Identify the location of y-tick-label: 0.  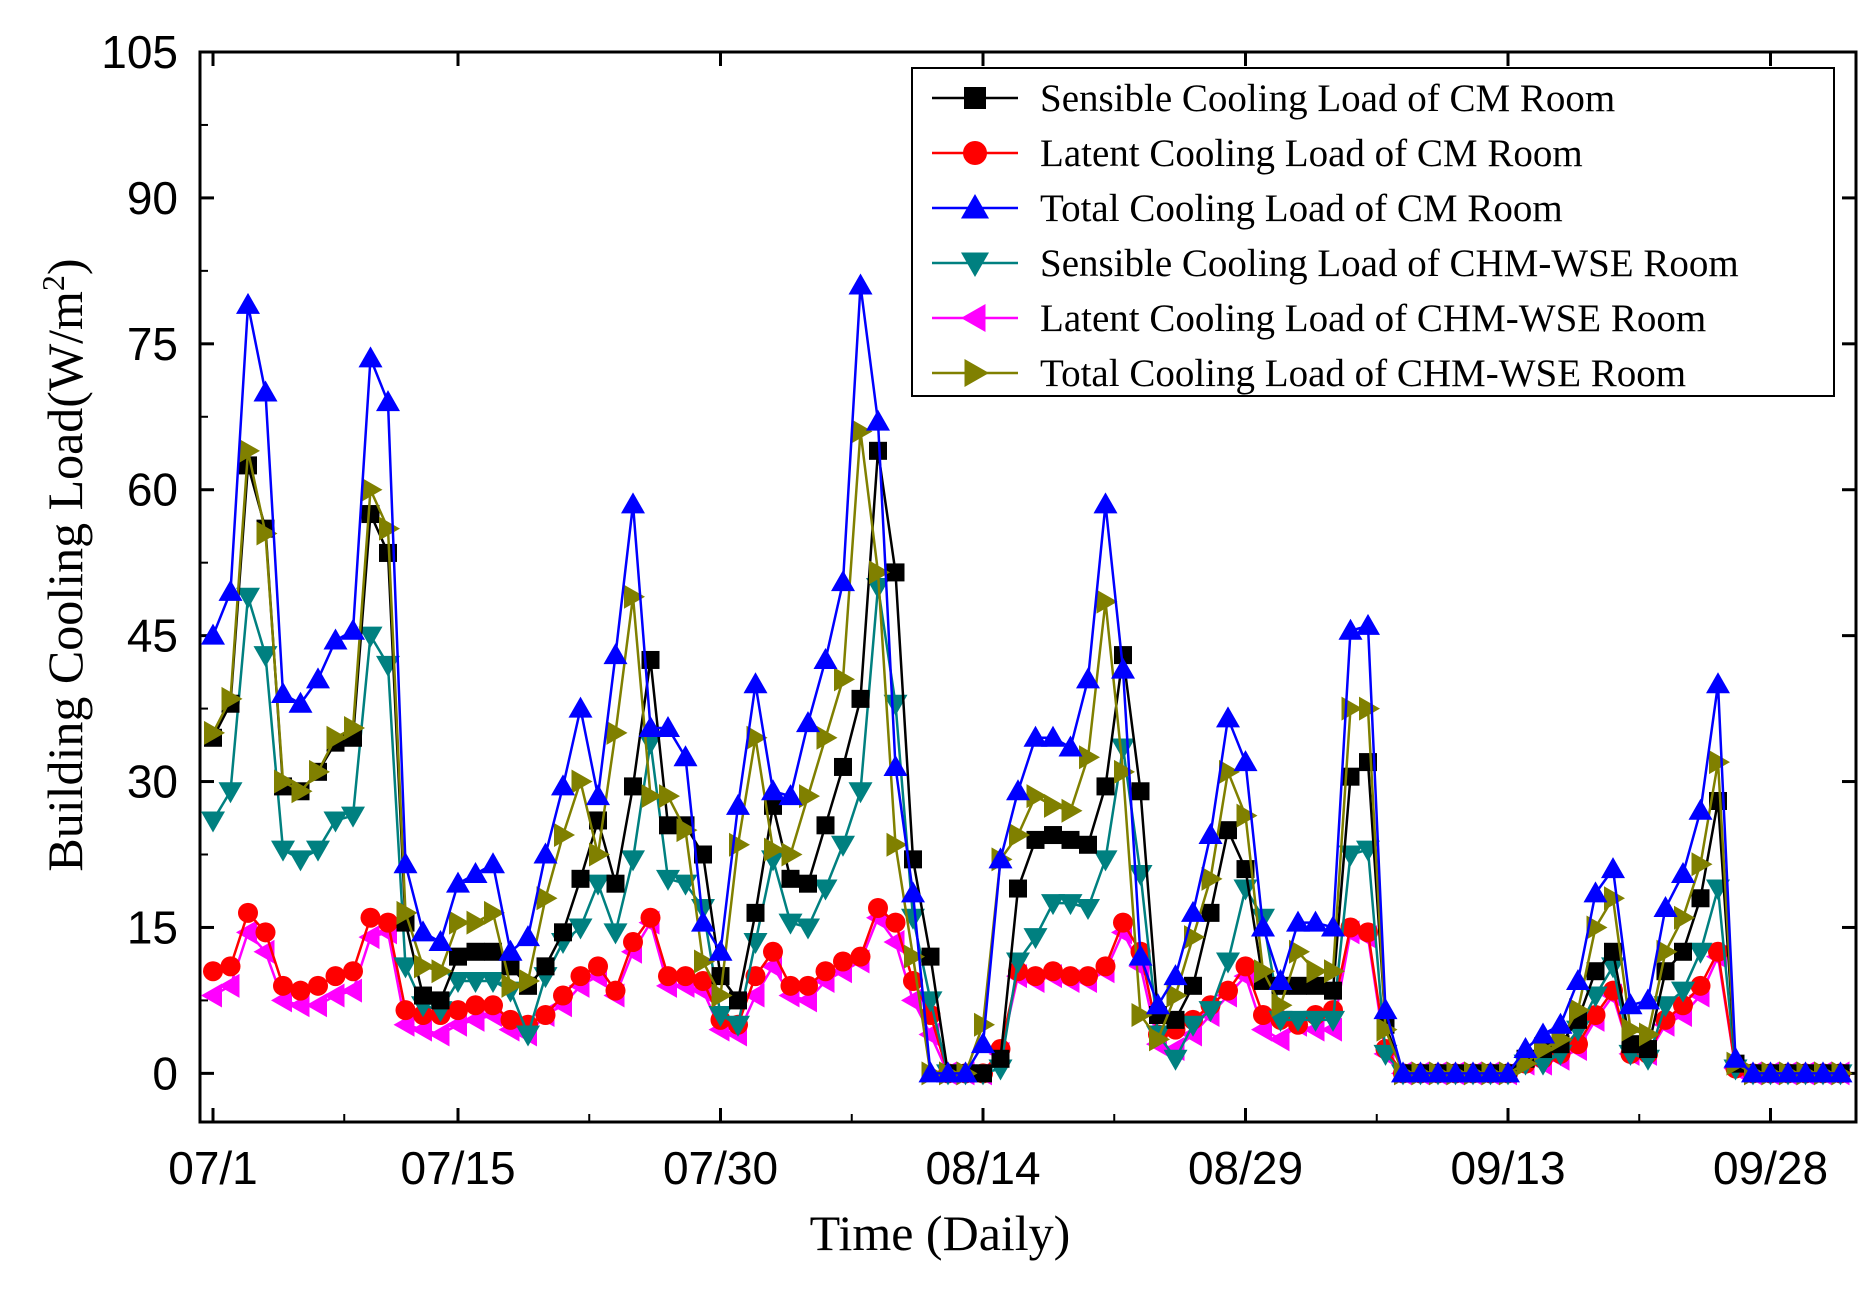
(165, 1073).